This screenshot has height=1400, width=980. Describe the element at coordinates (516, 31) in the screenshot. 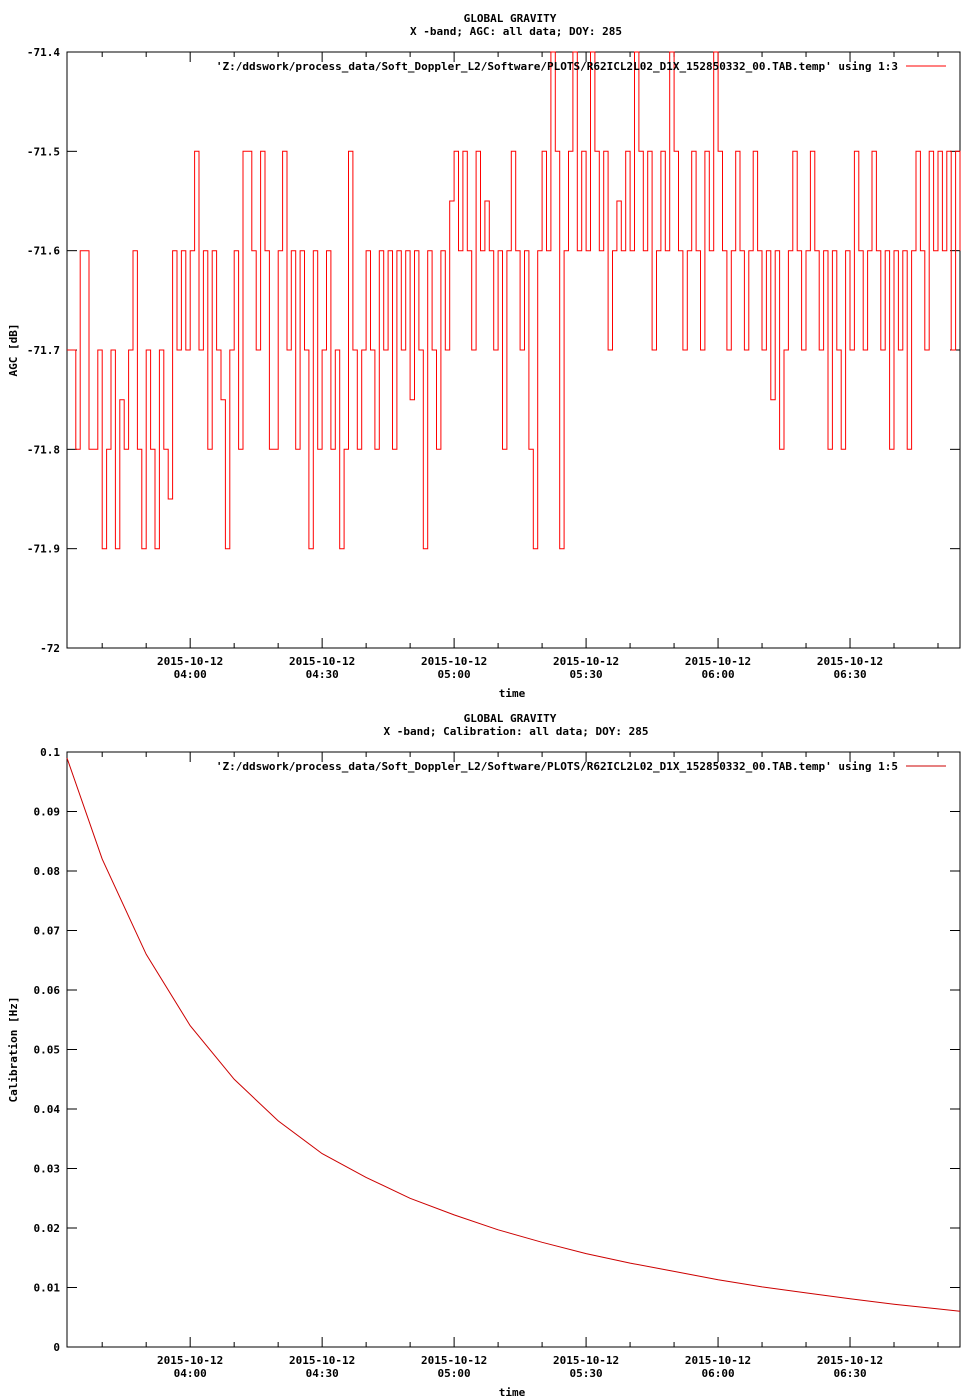

I see `chart-subtitle: X -band; AGC: all data; DOY: 285` at that location.